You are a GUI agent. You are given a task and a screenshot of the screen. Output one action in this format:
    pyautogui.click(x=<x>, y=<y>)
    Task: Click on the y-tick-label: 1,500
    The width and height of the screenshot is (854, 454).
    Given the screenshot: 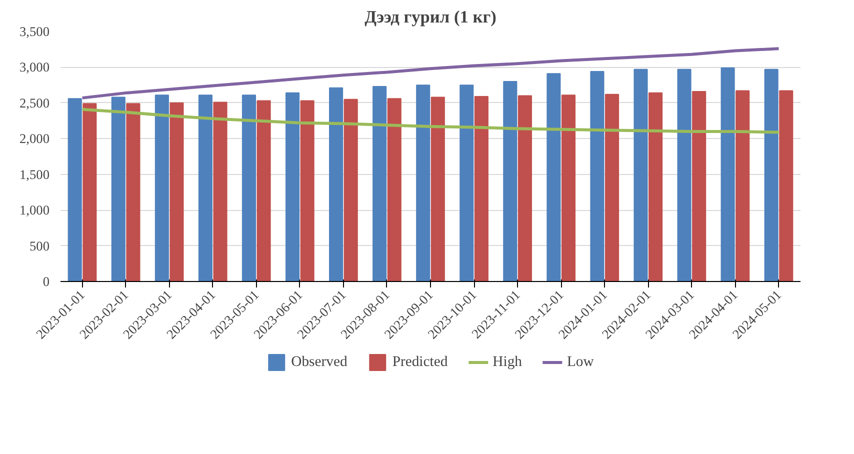 What is the action you would take?
    pyautogui.click(x=35, y=174)
    